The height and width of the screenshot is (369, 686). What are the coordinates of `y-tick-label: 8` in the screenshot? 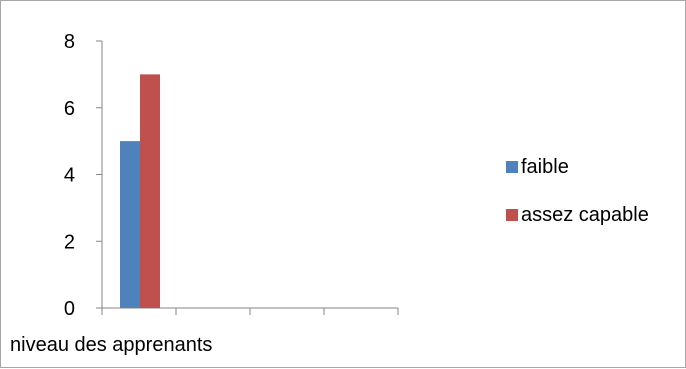 It's located at (69, 42).